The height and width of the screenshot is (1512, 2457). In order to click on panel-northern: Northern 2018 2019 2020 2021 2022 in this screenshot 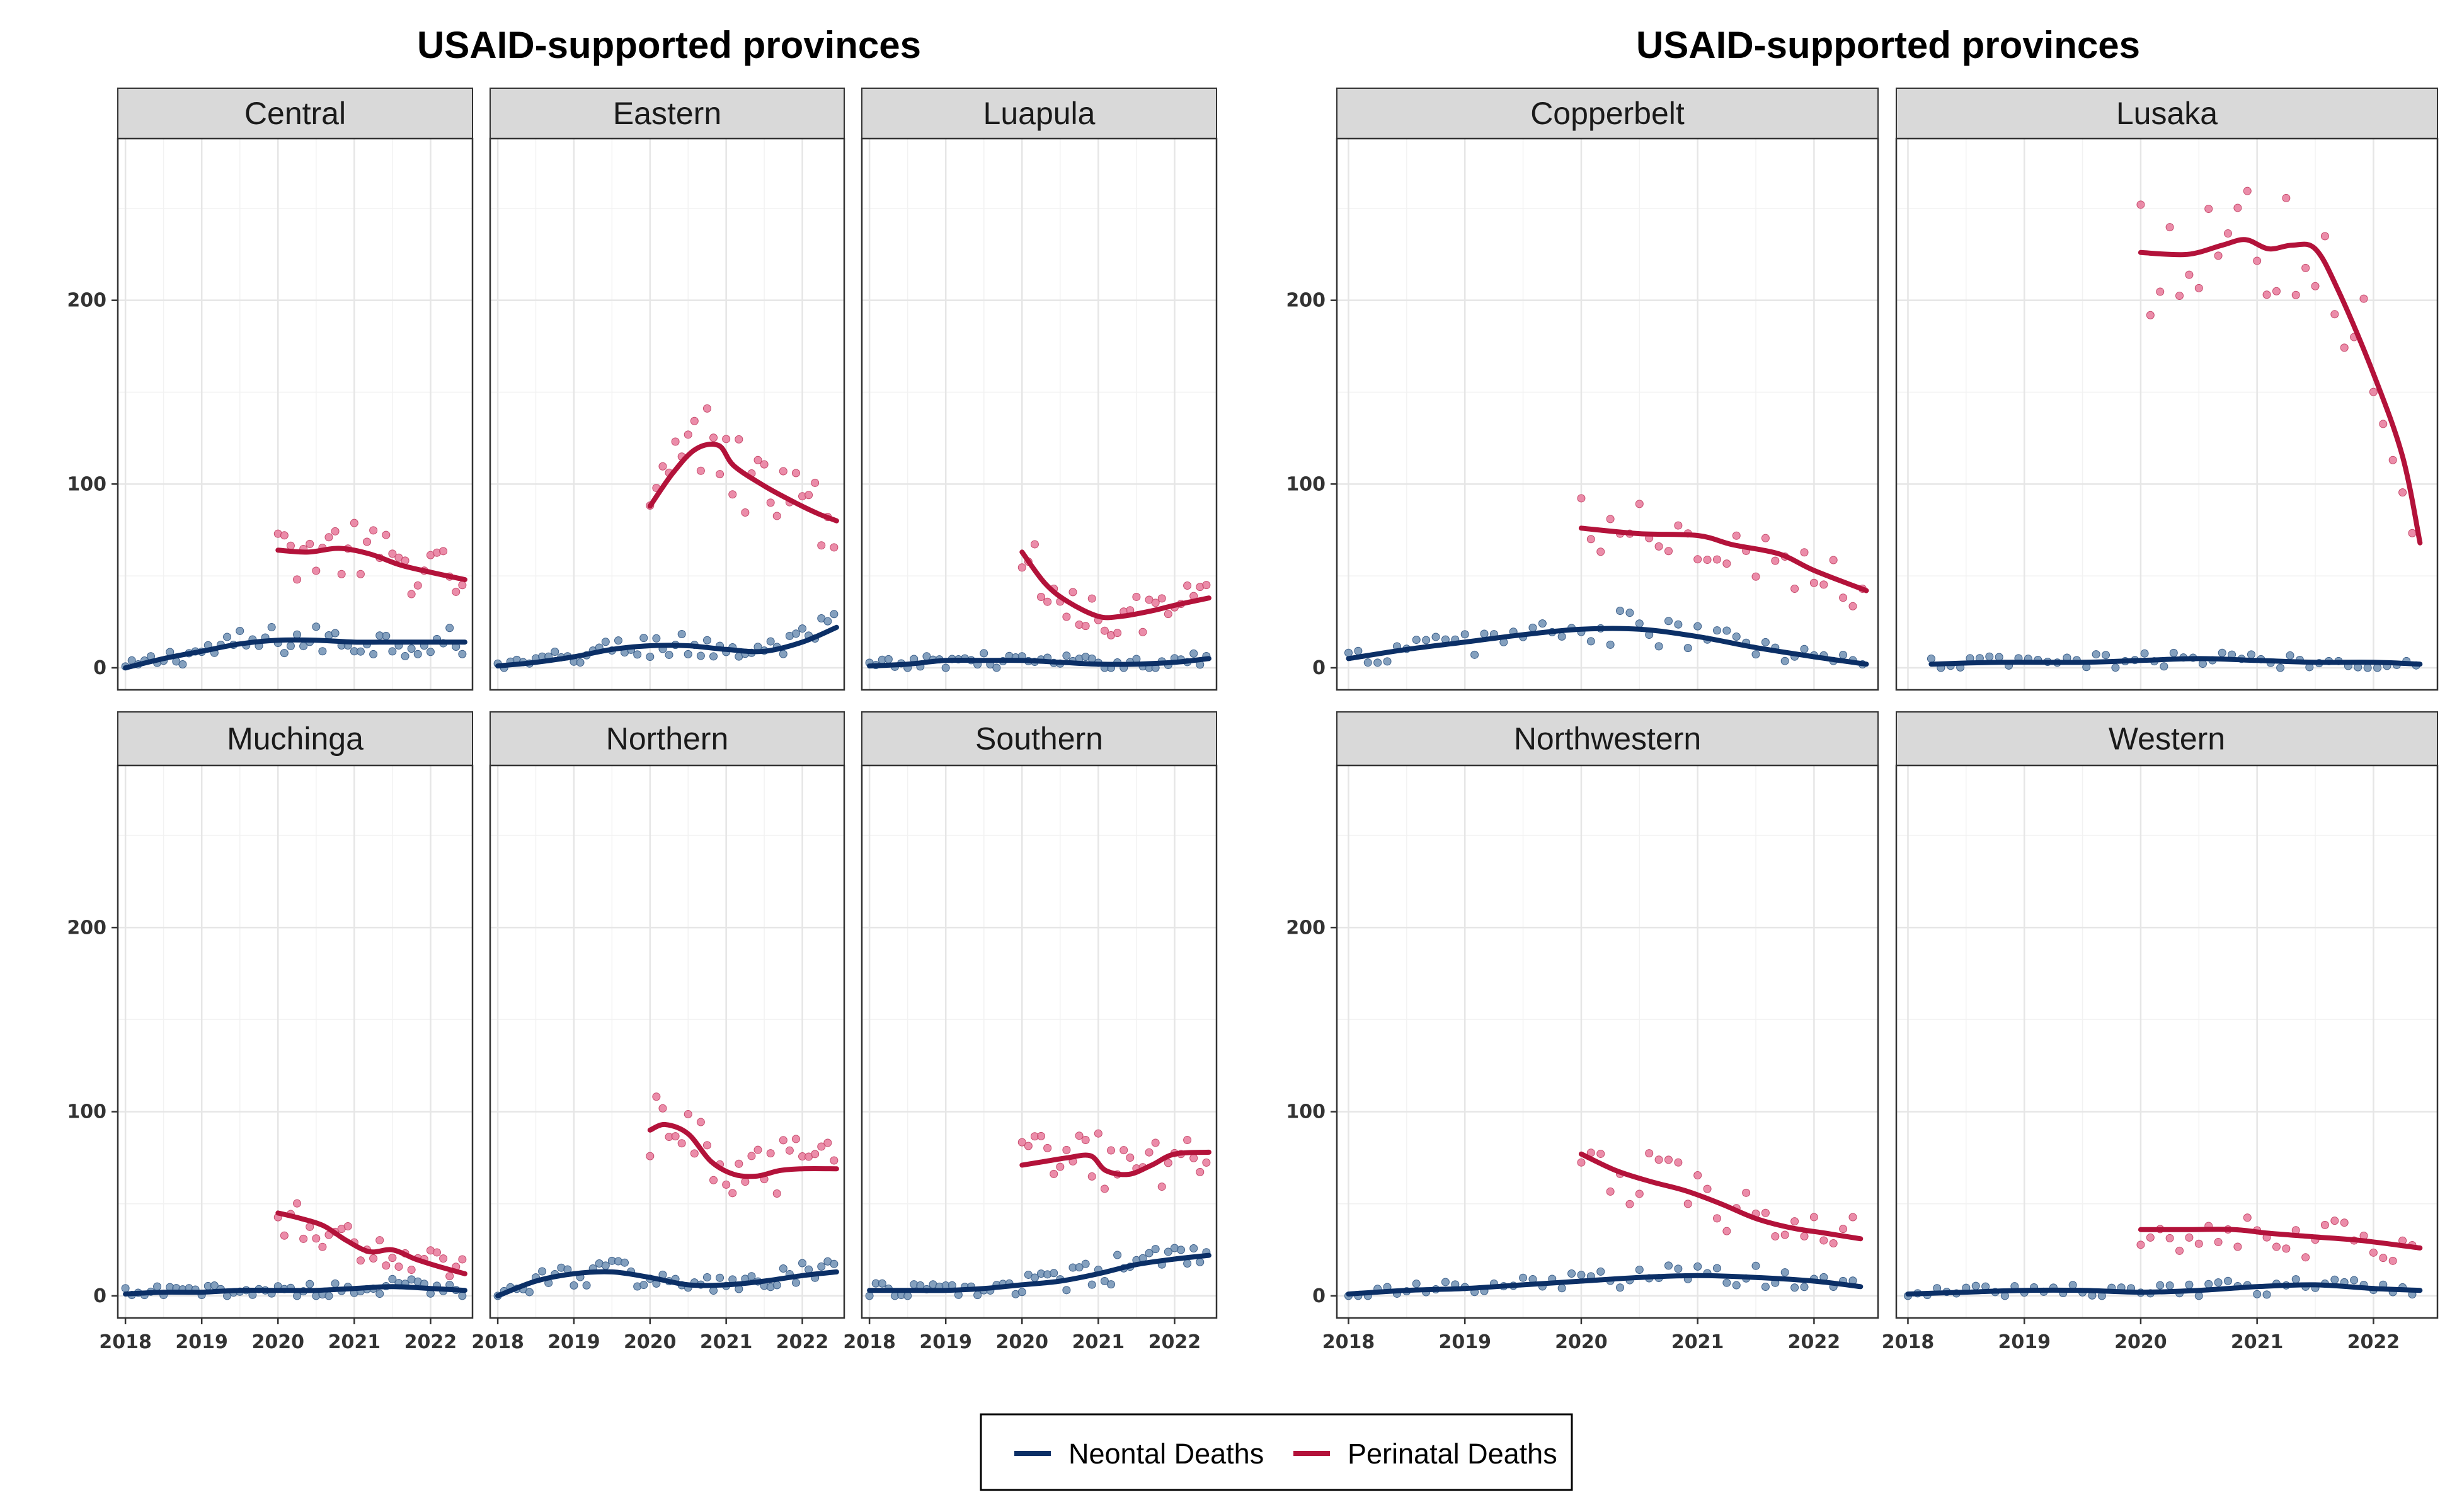, I will do `click(658, 1032)`.